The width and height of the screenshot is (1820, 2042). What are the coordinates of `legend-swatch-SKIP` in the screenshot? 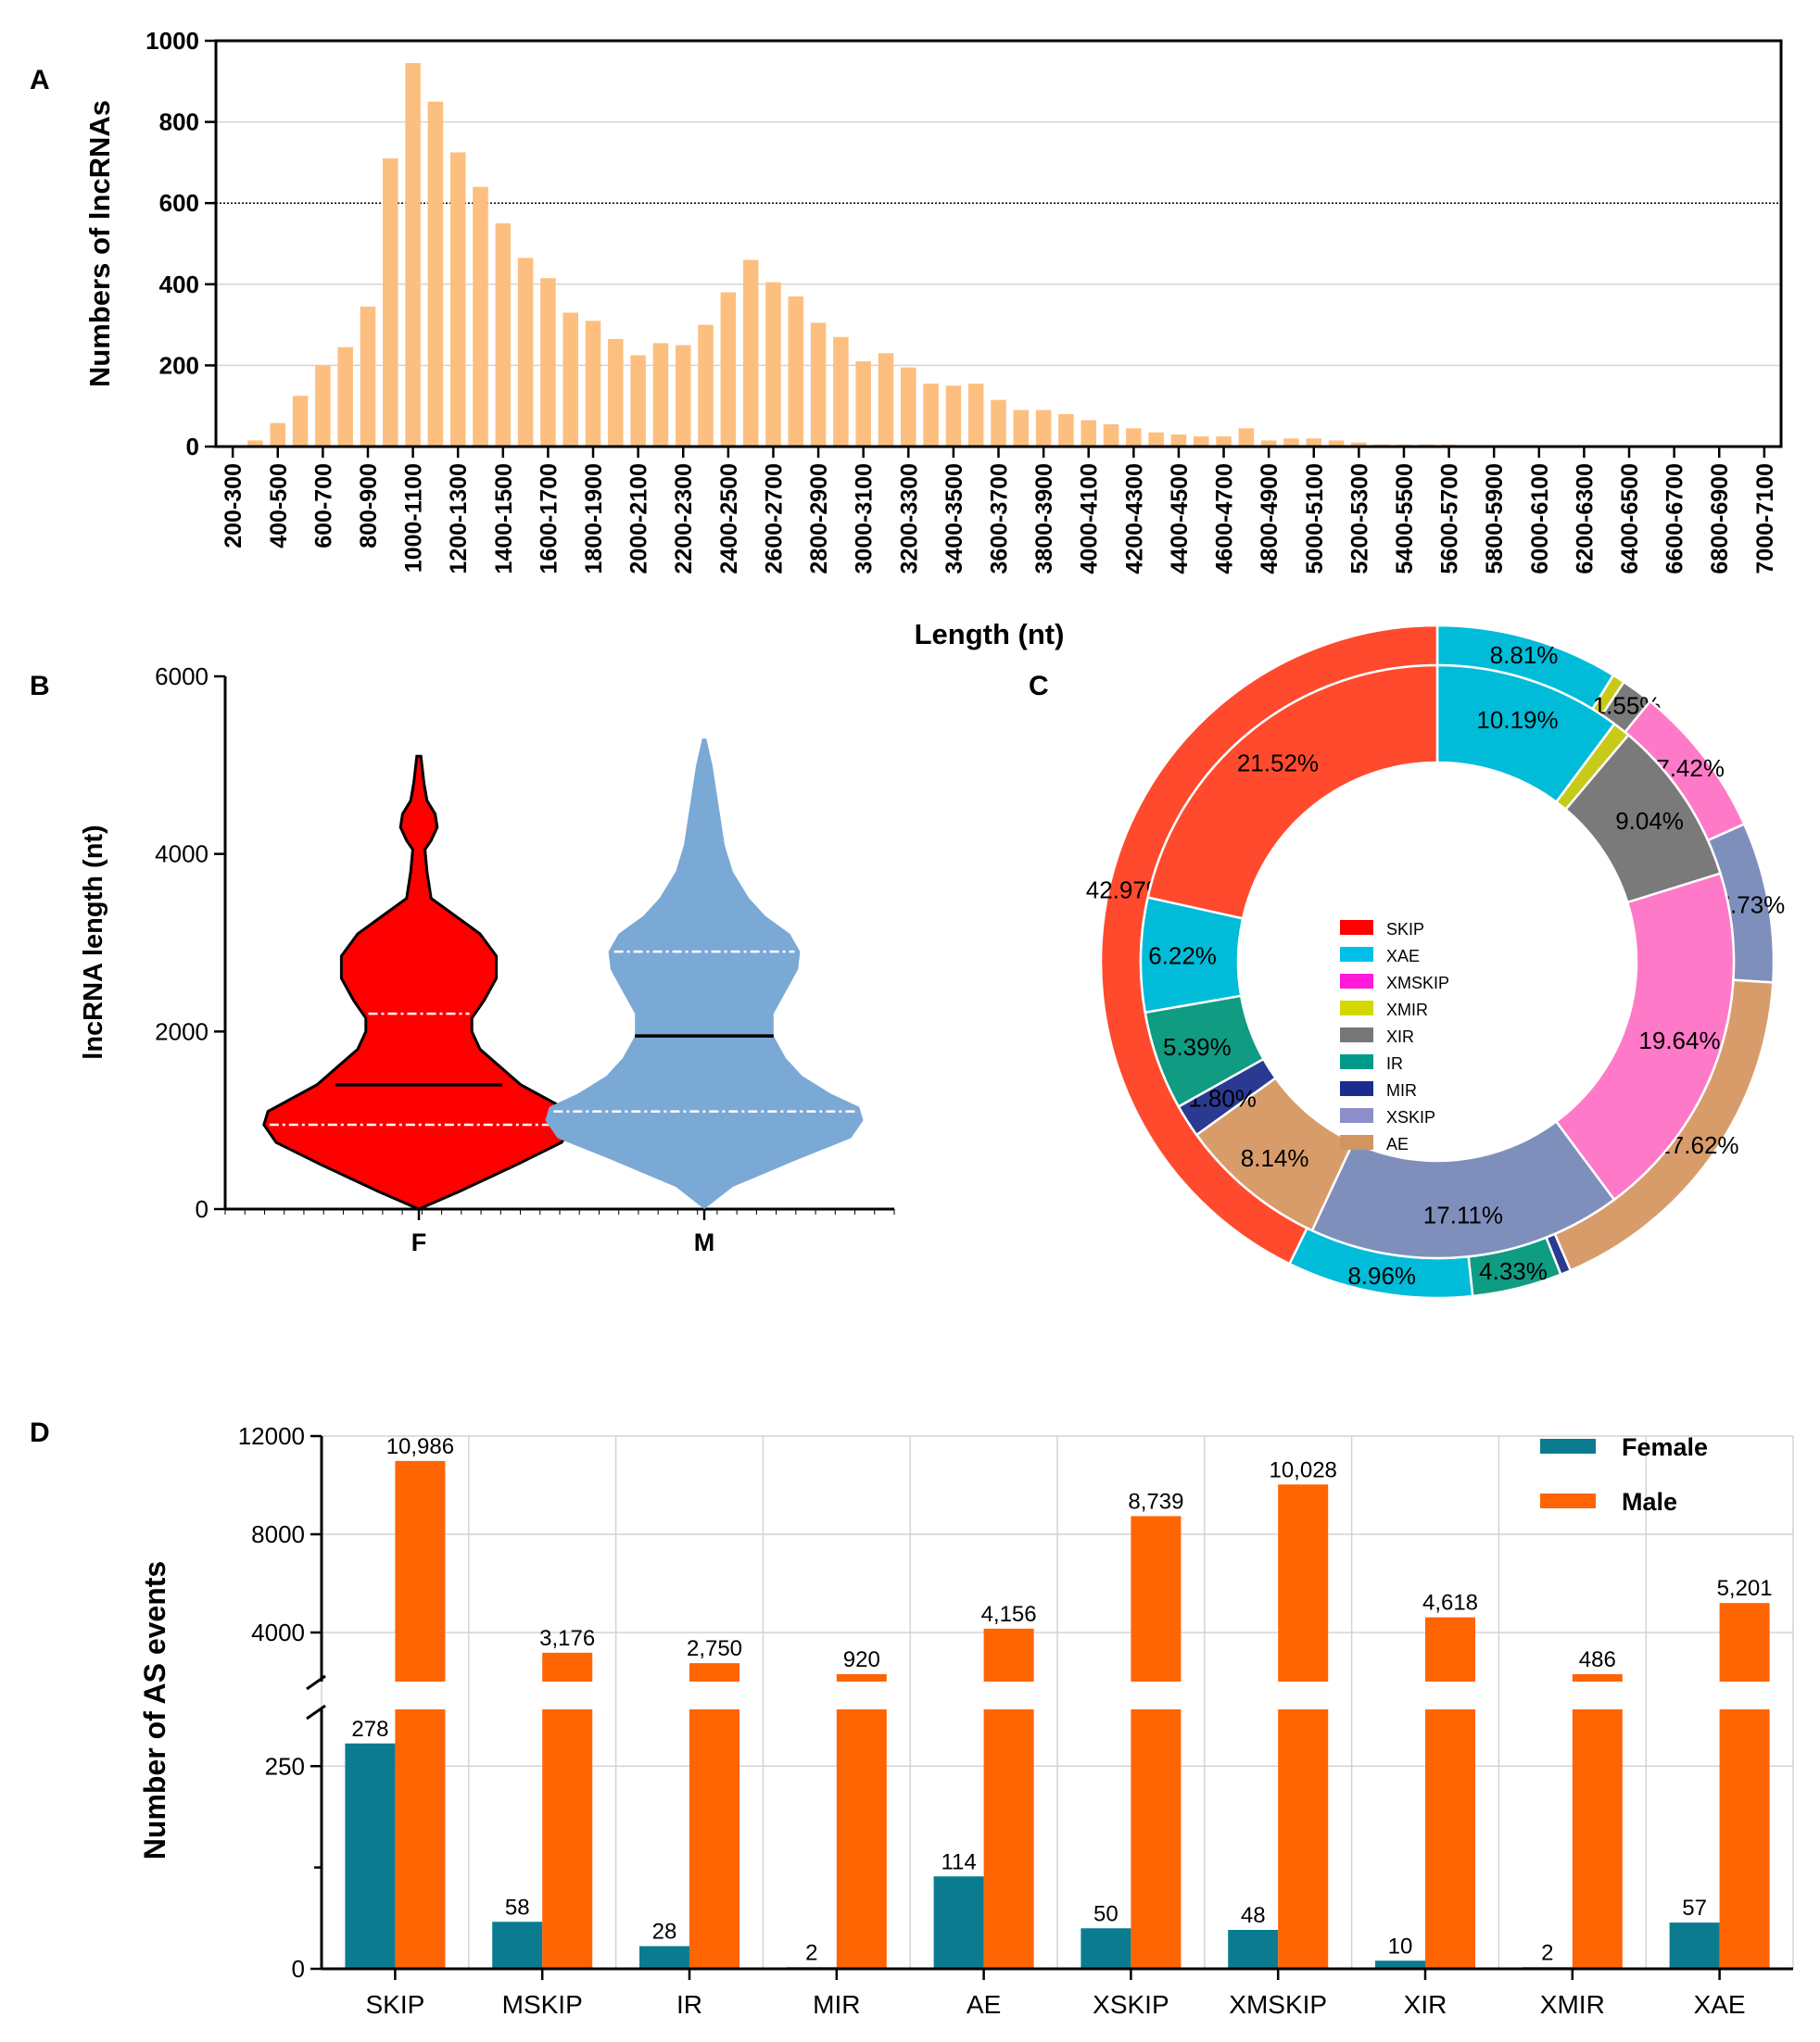 It's located at (1356, 927).